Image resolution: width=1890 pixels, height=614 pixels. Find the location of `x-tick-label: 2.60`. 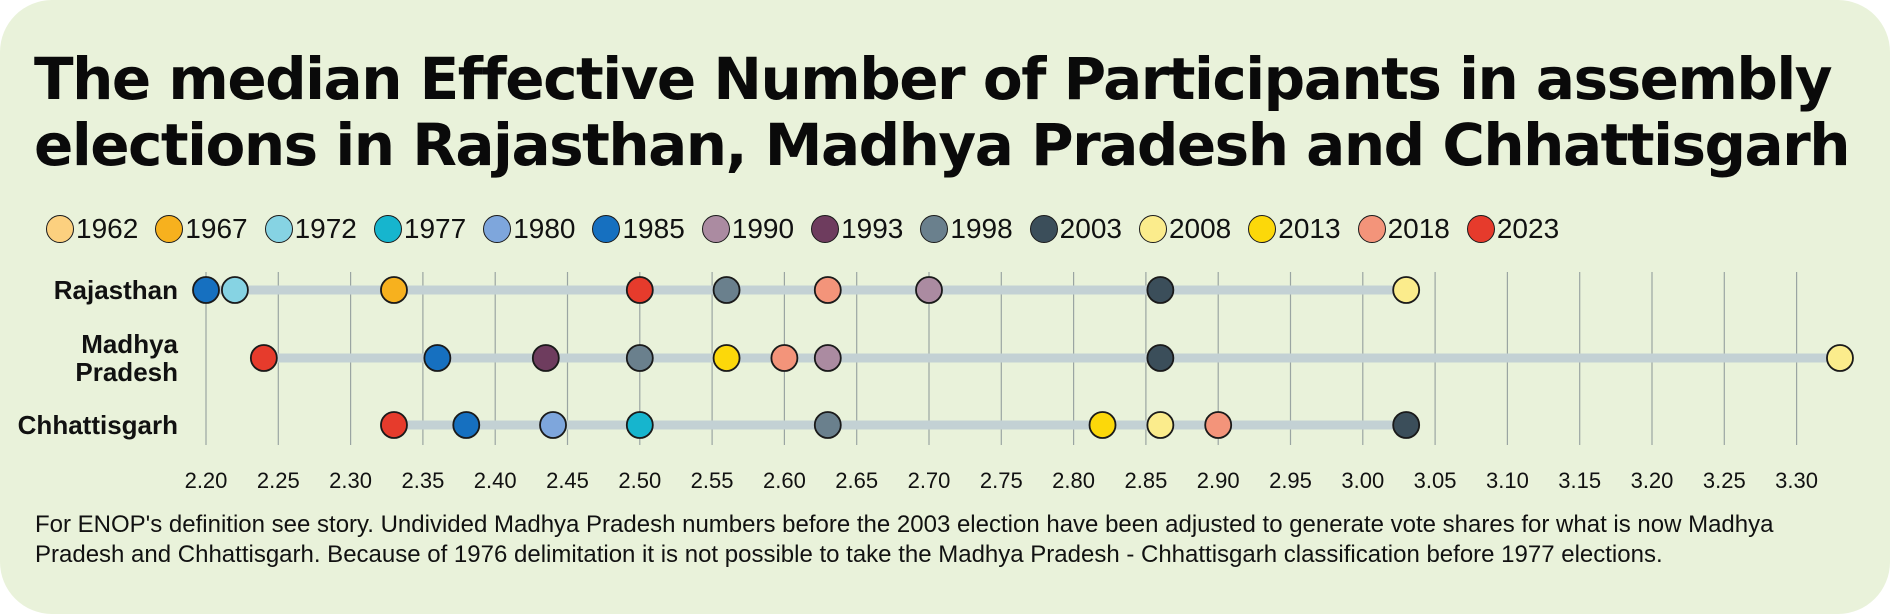

x-tick-label: 2.60 is located at coordinates (784, 480).